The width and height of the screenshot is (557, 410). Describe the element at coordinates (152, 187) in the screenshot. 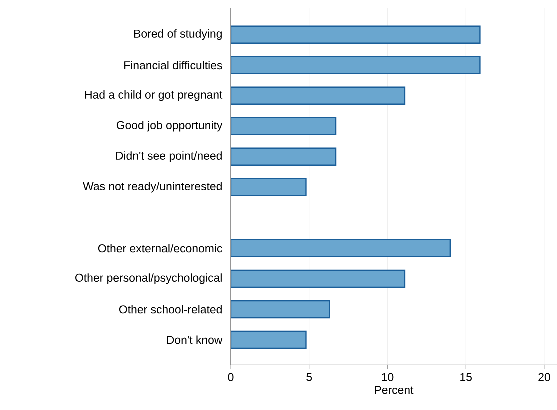

I see `y-tick-label: Was not ready/uninterested` at that location.